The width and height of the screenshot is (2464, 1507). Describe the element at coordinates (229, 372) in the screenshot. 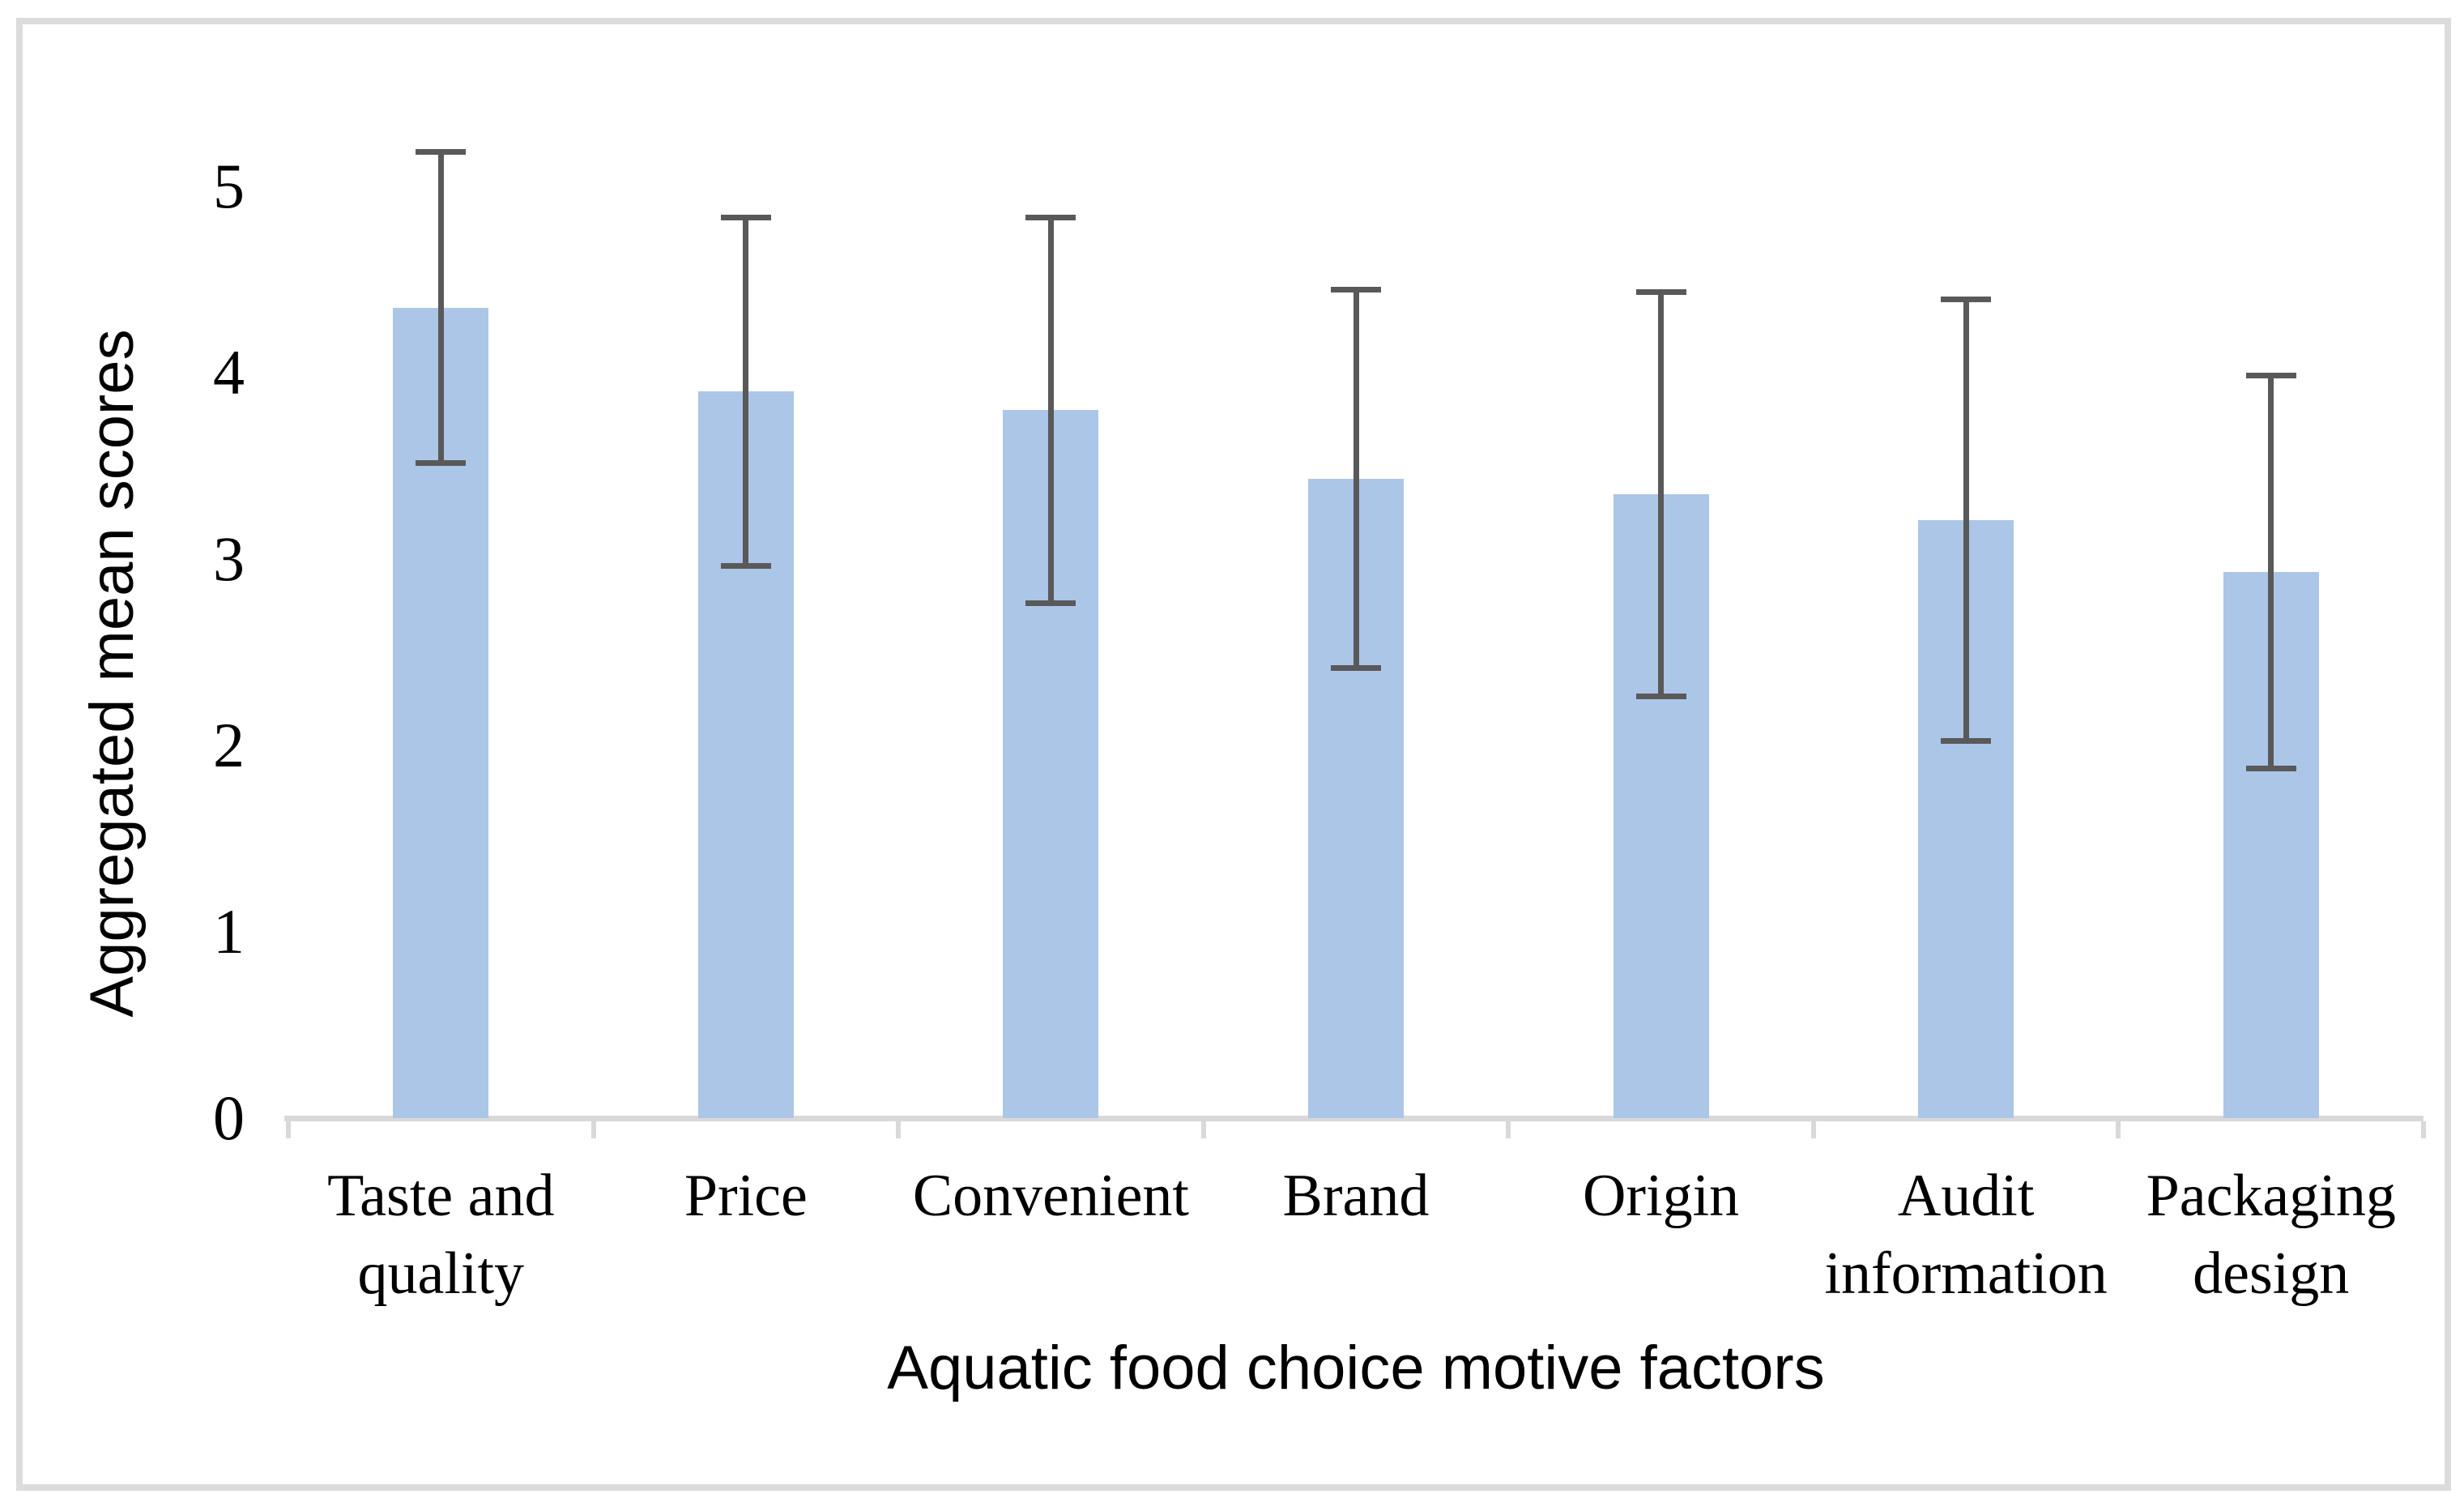

I see `y-tick-label: 4` at that location.